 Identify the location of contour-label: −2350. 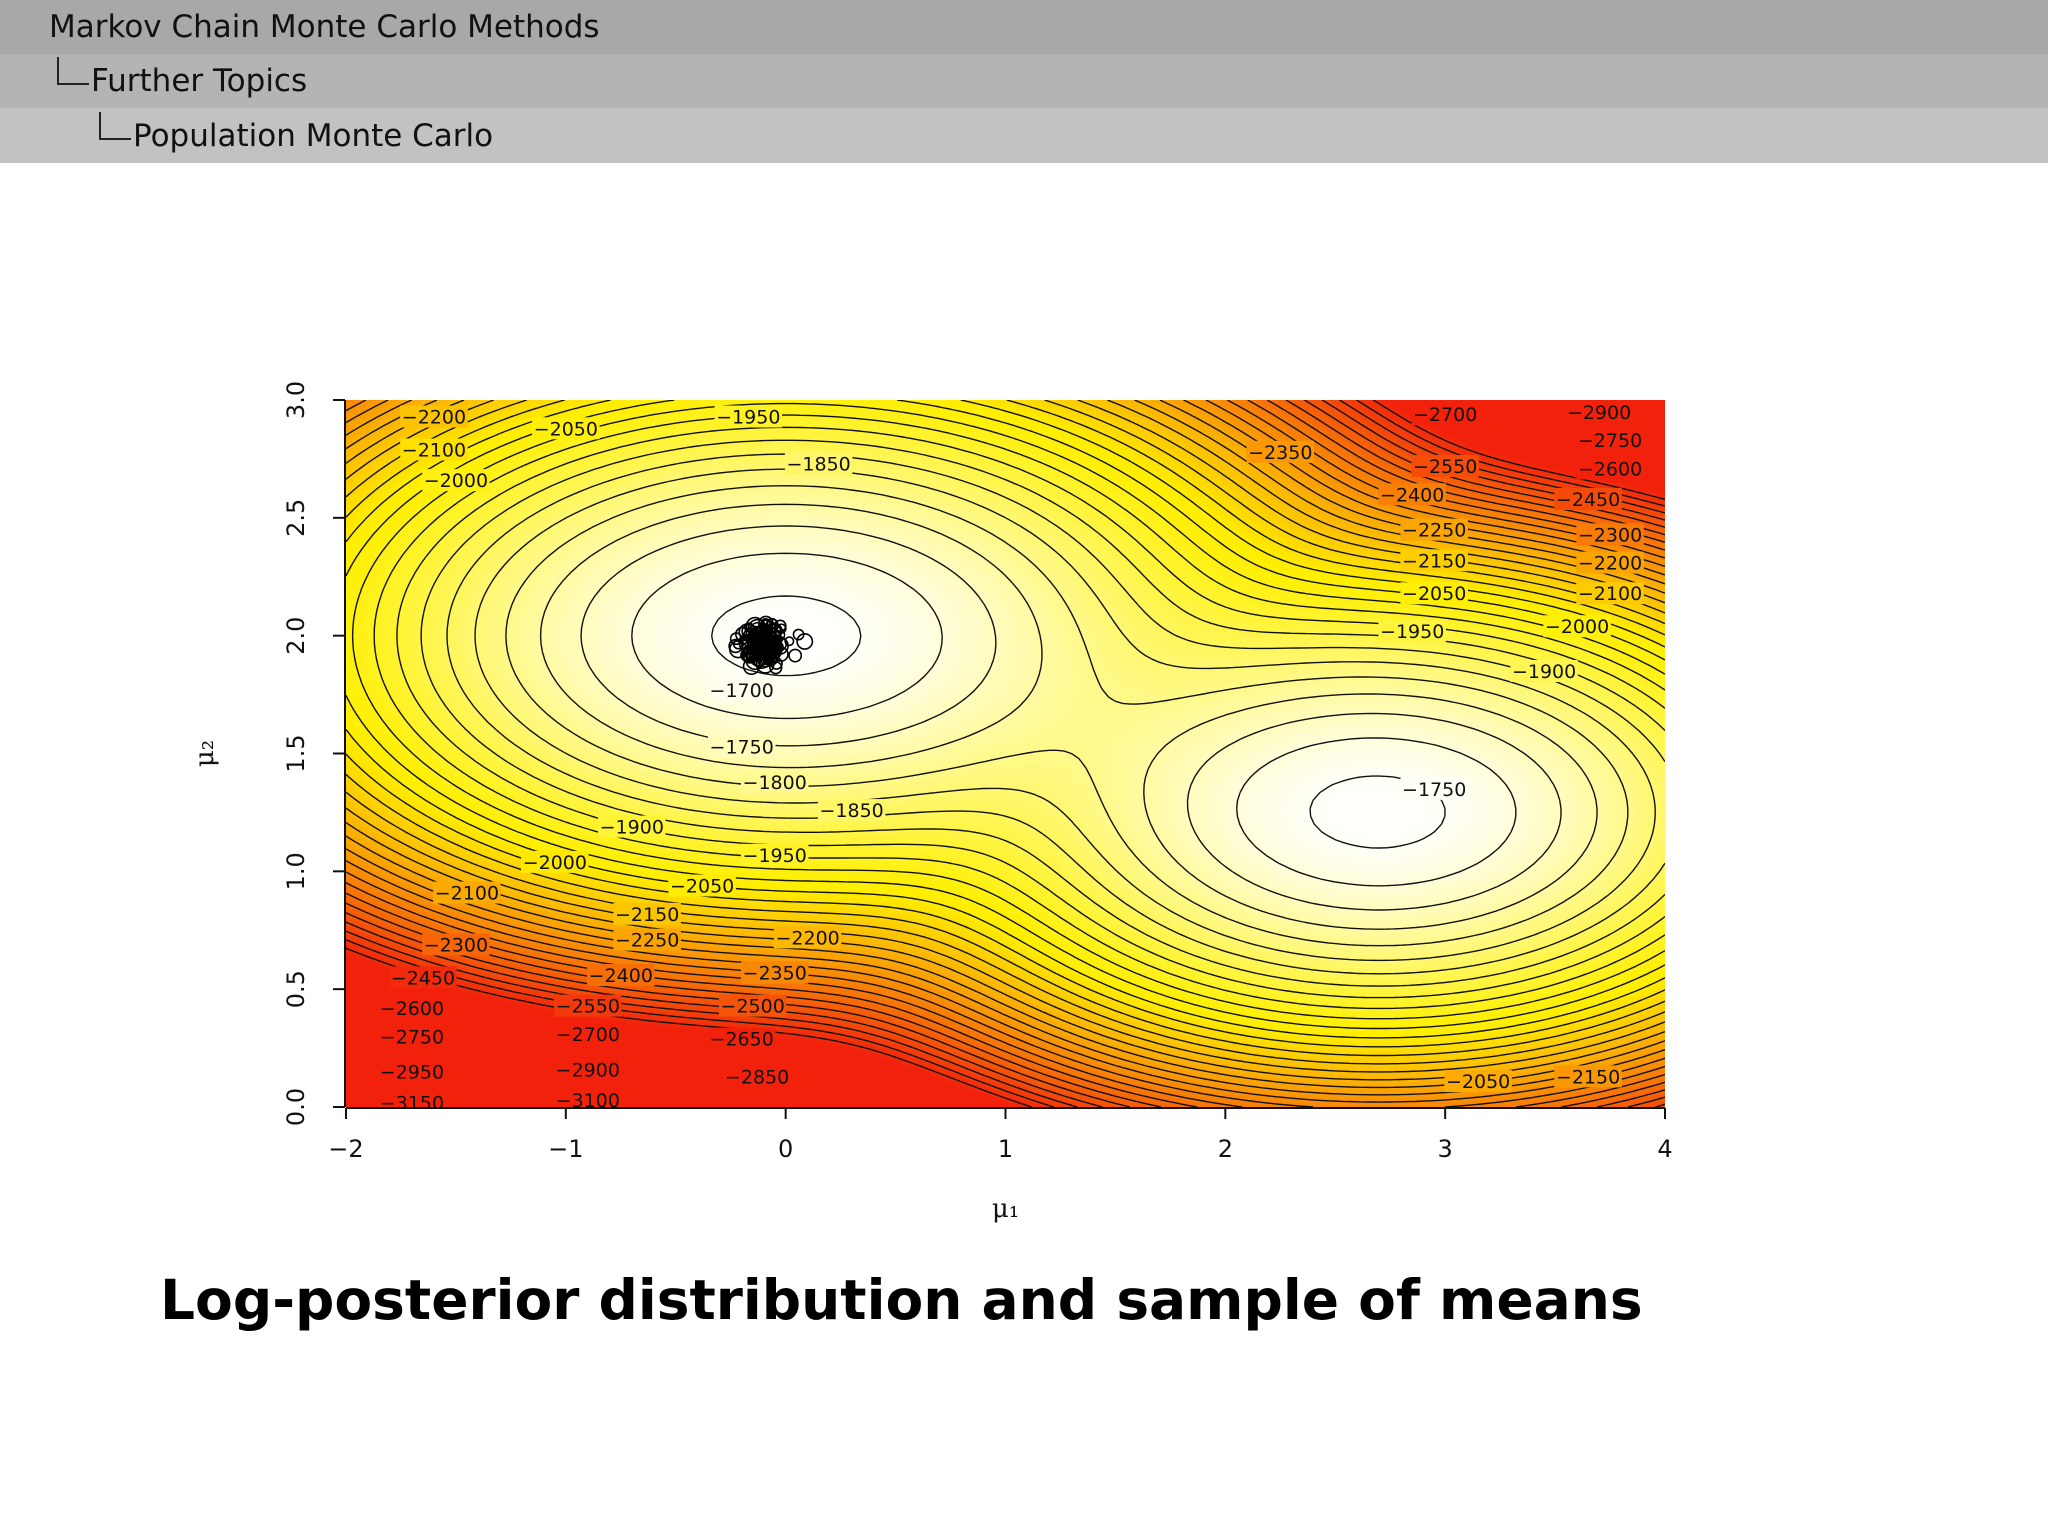
(775, 974).